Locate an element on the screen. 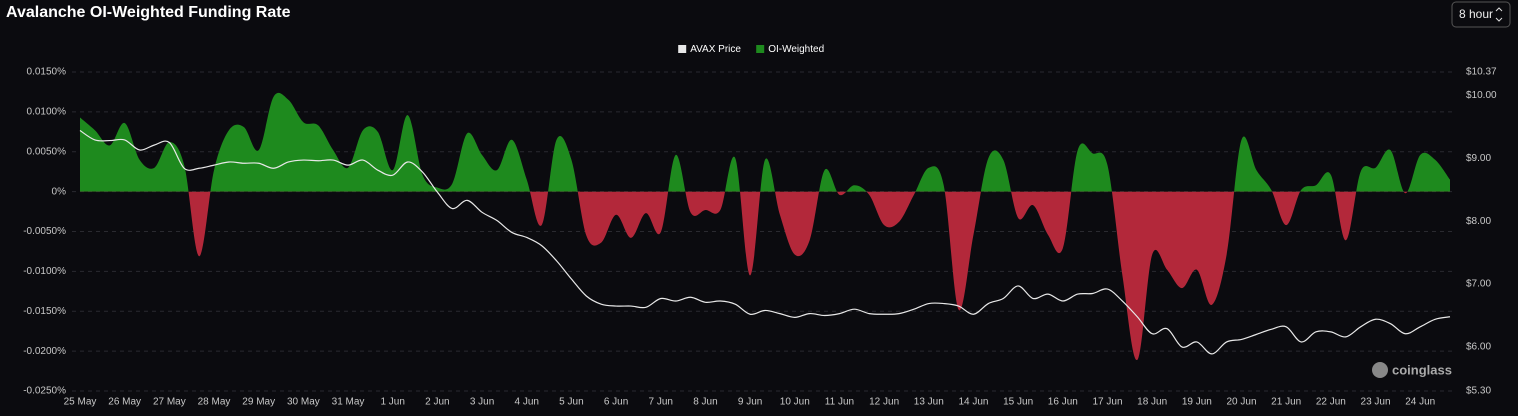 The height and width of the screenshot is (416, 1518). x-tick-label: 18 Jun is located at coordinates (1152, 402).